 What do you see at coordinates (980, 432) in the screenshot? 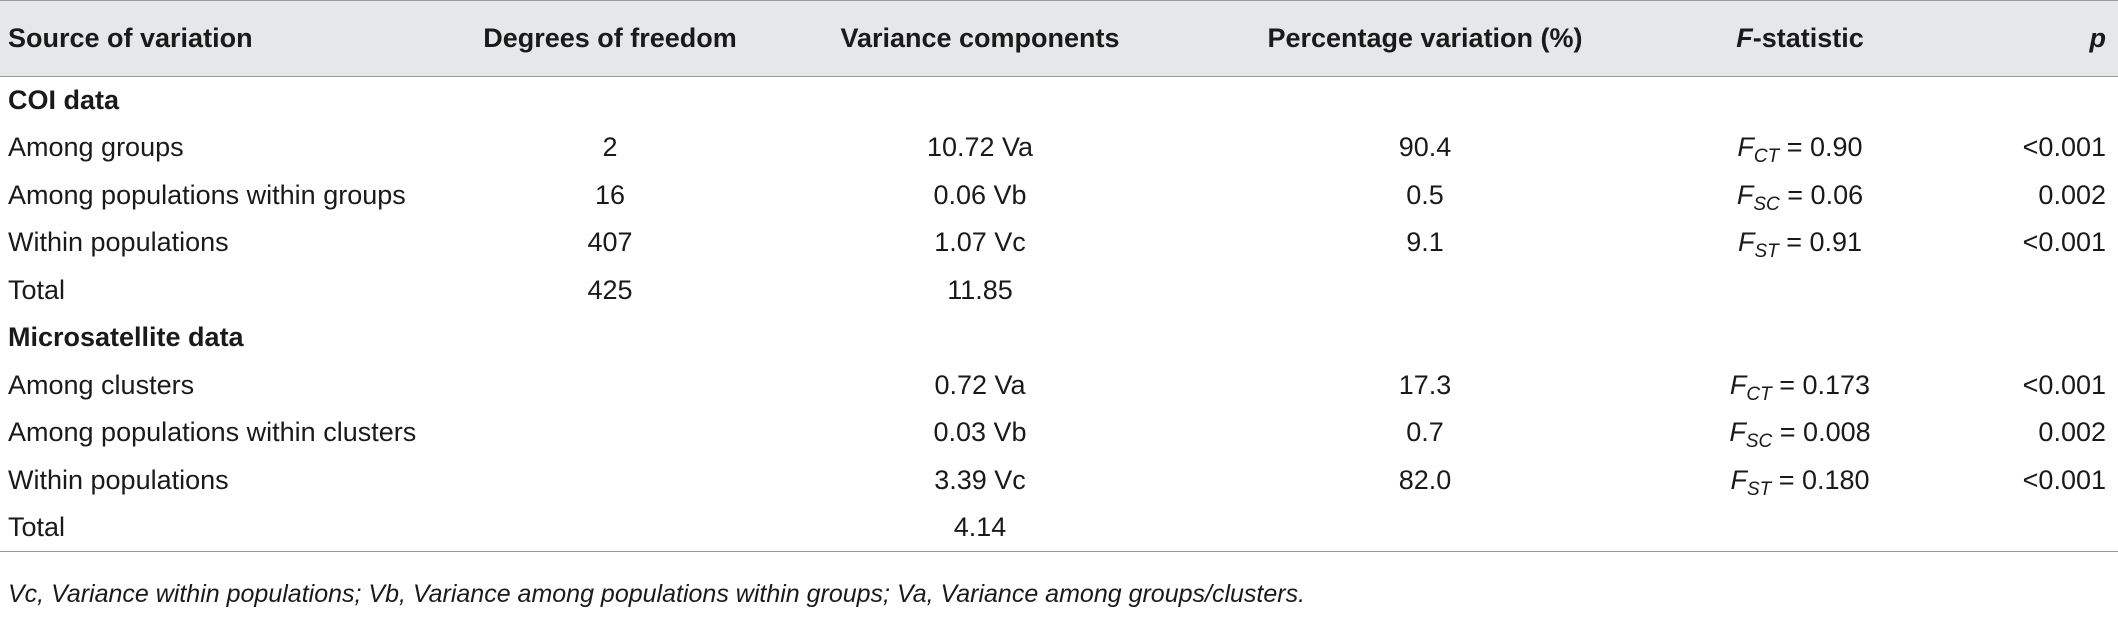
I see `cell-variance: 0.03 Vb` at bounding box center [980, 432].